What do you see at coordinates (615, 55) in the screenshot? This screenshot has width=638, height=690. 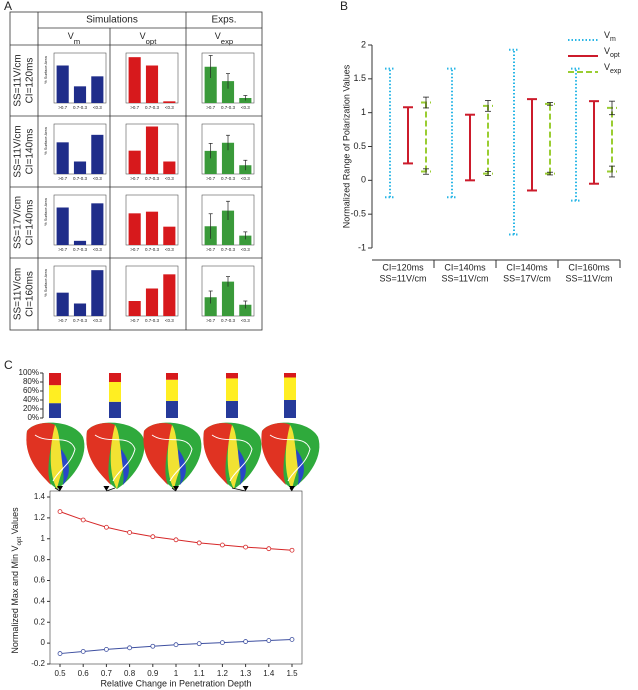 I see `legend-label-part: opt` at bounding box center [615, 55].